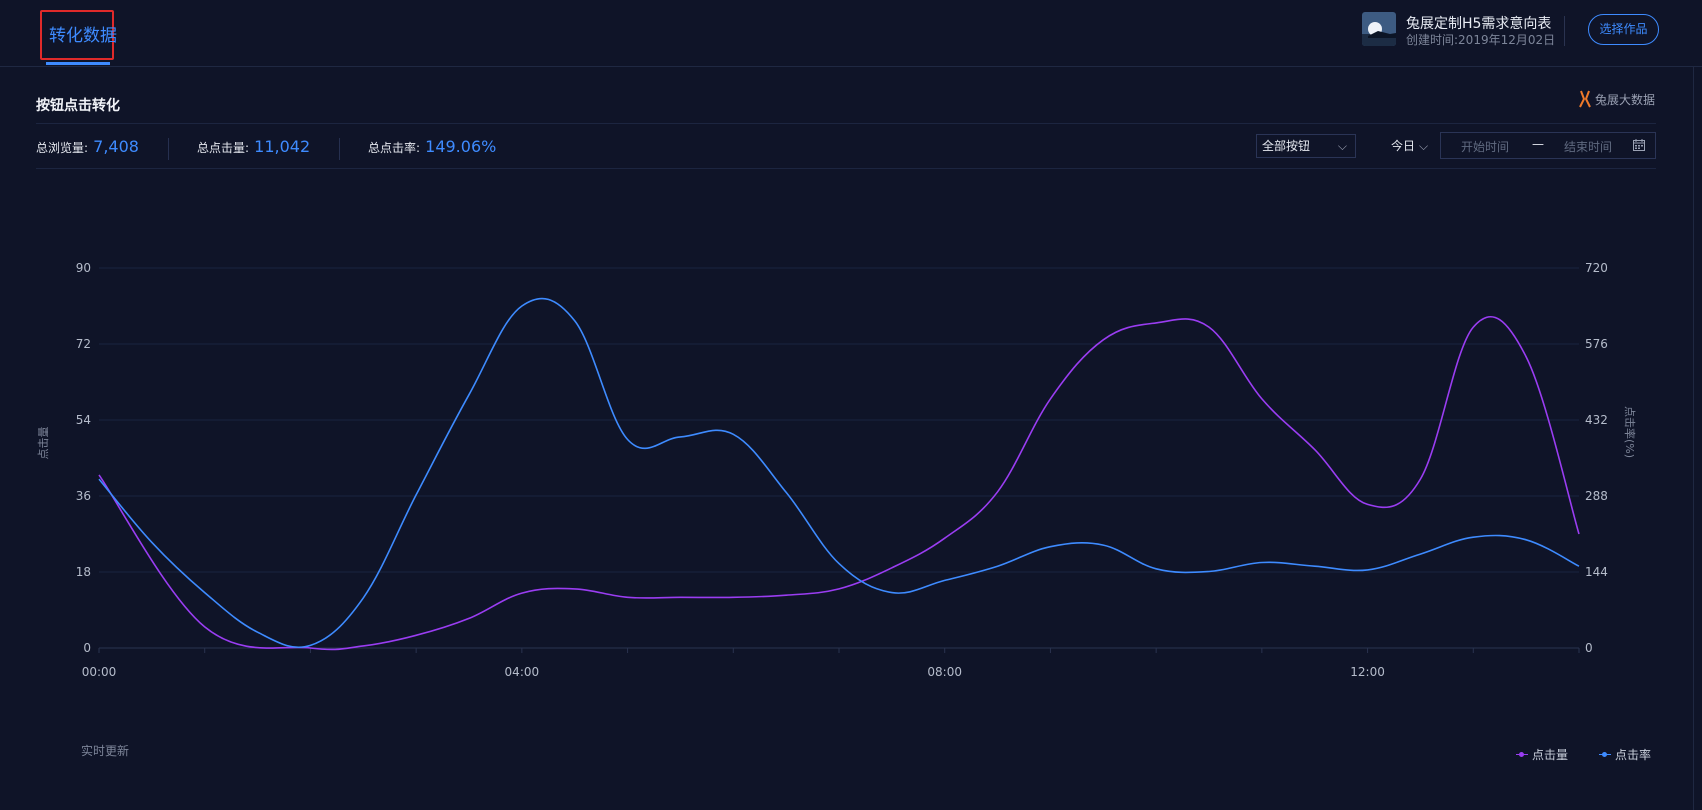 This screenshot has width=1702, height=810. Describe the element at coordinates (1596, 572) in the screenshot. I see `y-right-tick-label: 144` at that location.